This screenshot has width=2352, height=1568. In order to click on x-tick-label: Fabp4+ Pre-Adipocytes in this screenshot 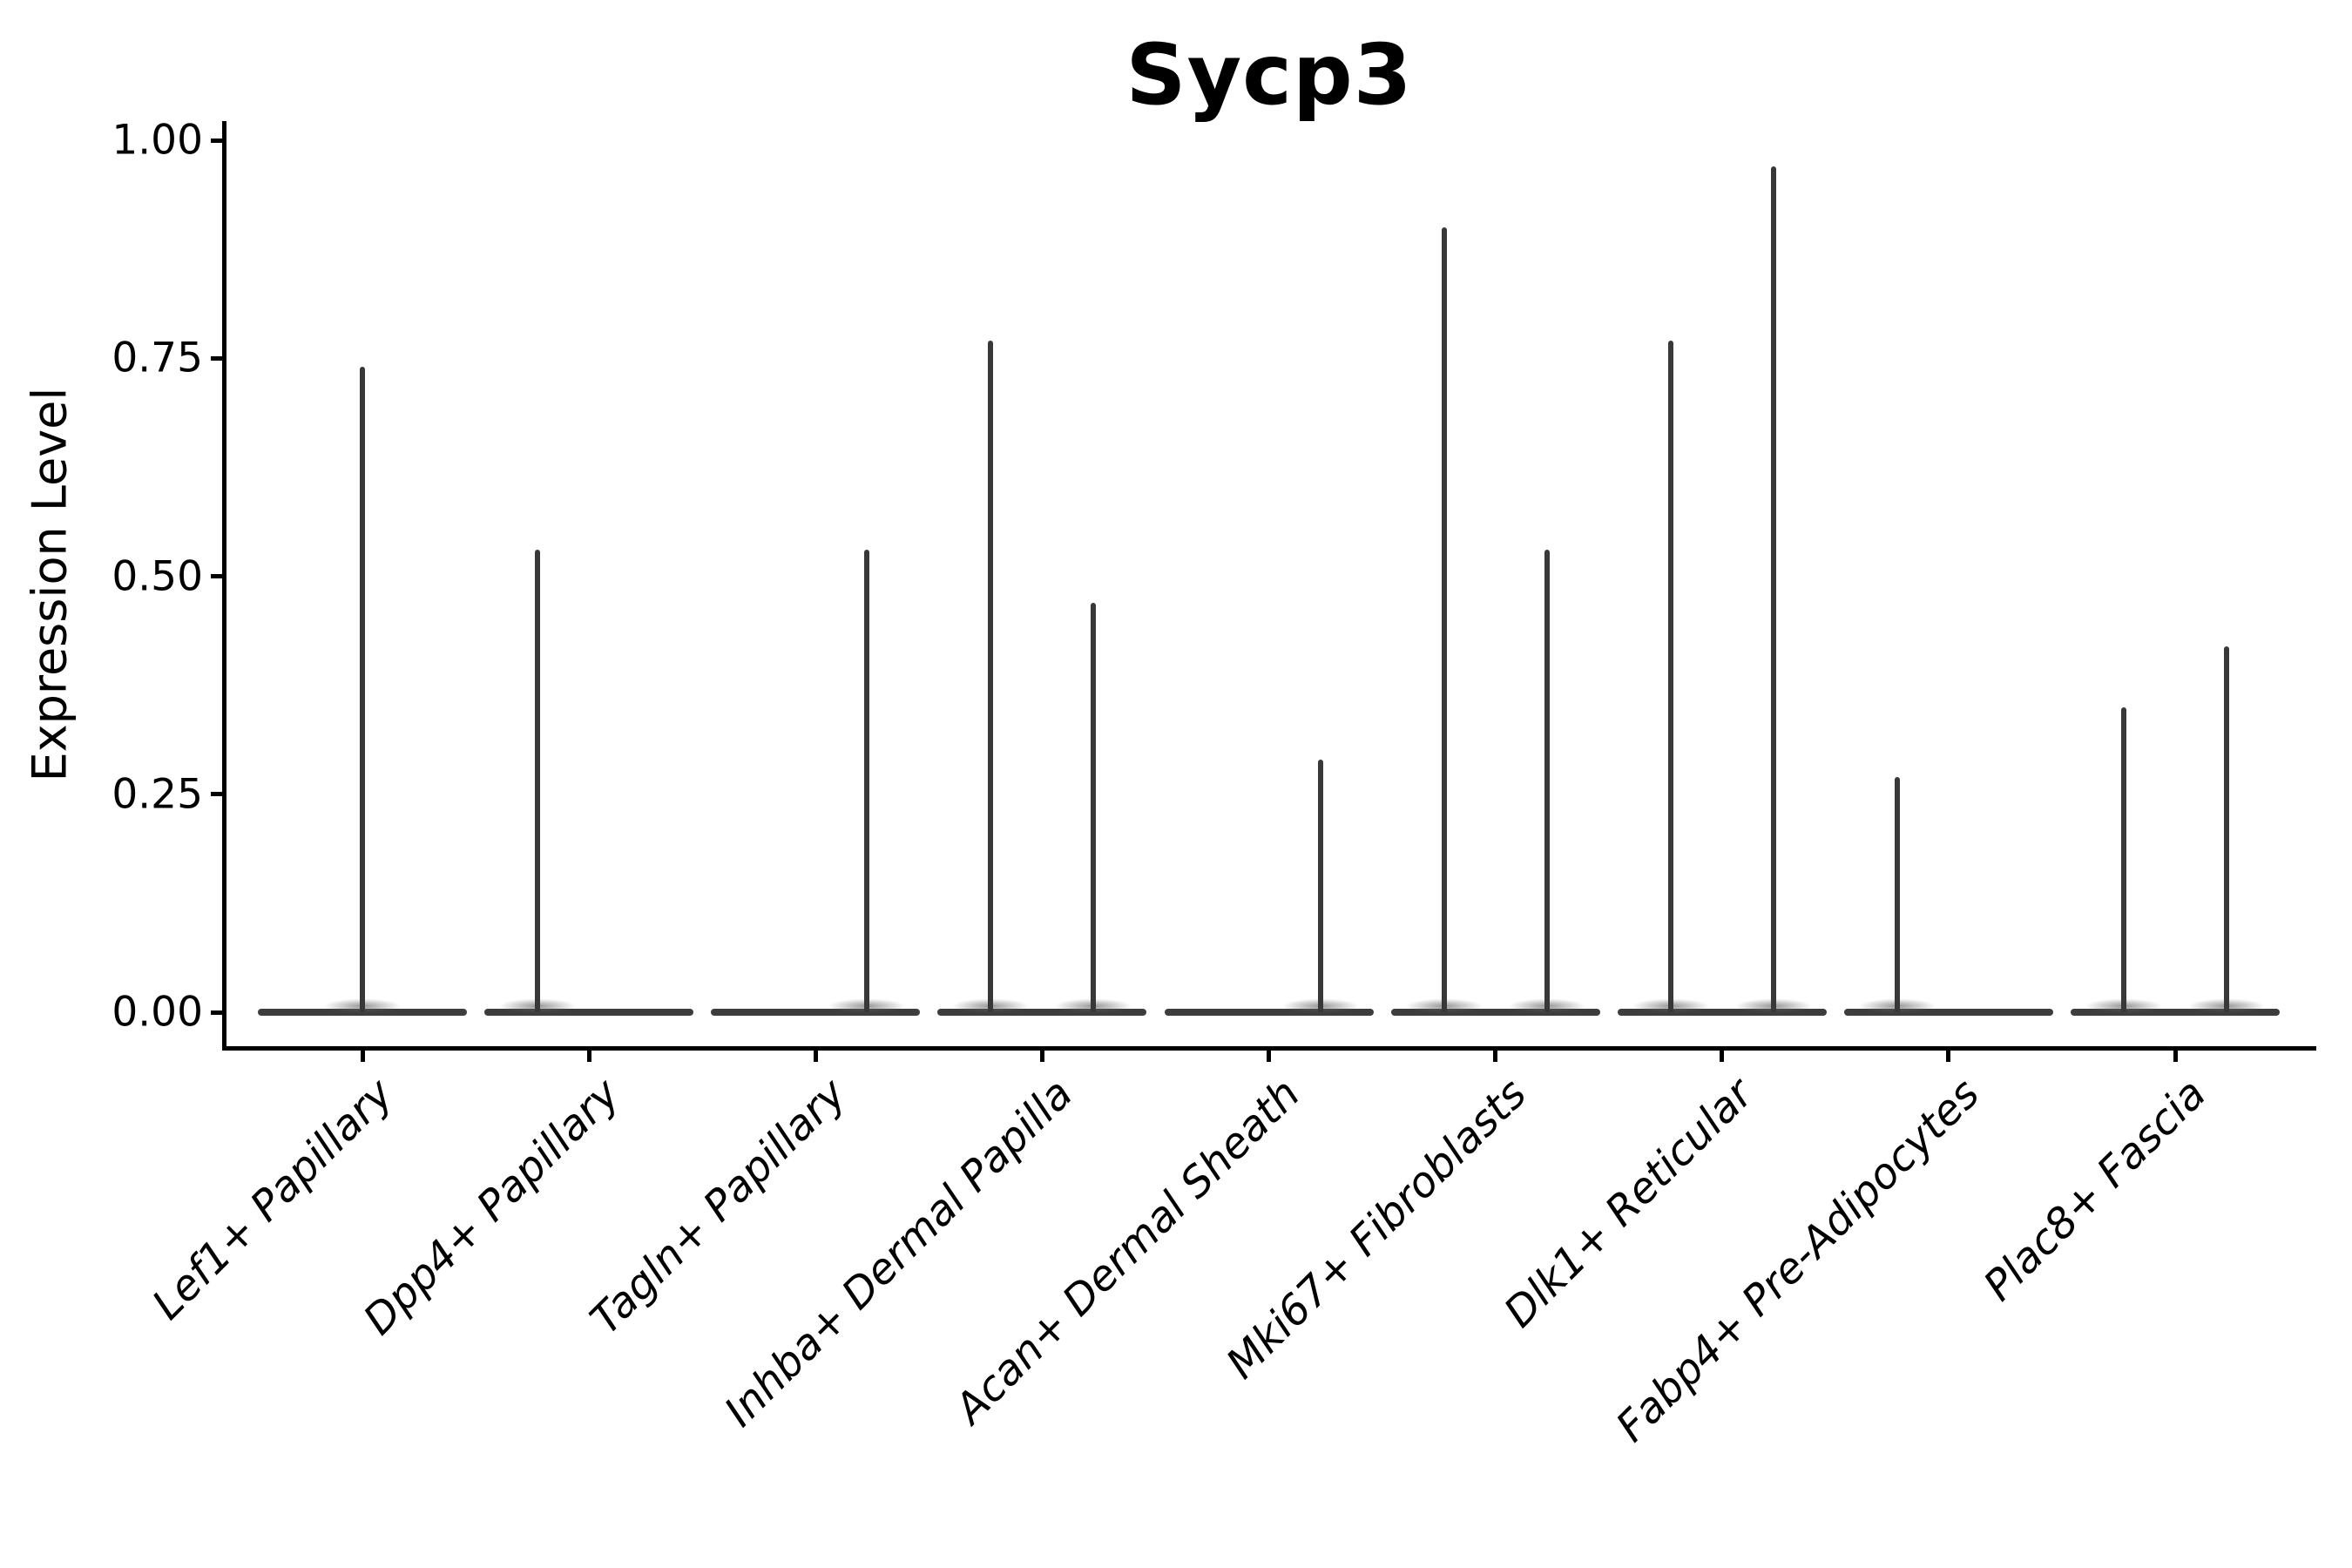, I will do `click(1798, 1260)`.